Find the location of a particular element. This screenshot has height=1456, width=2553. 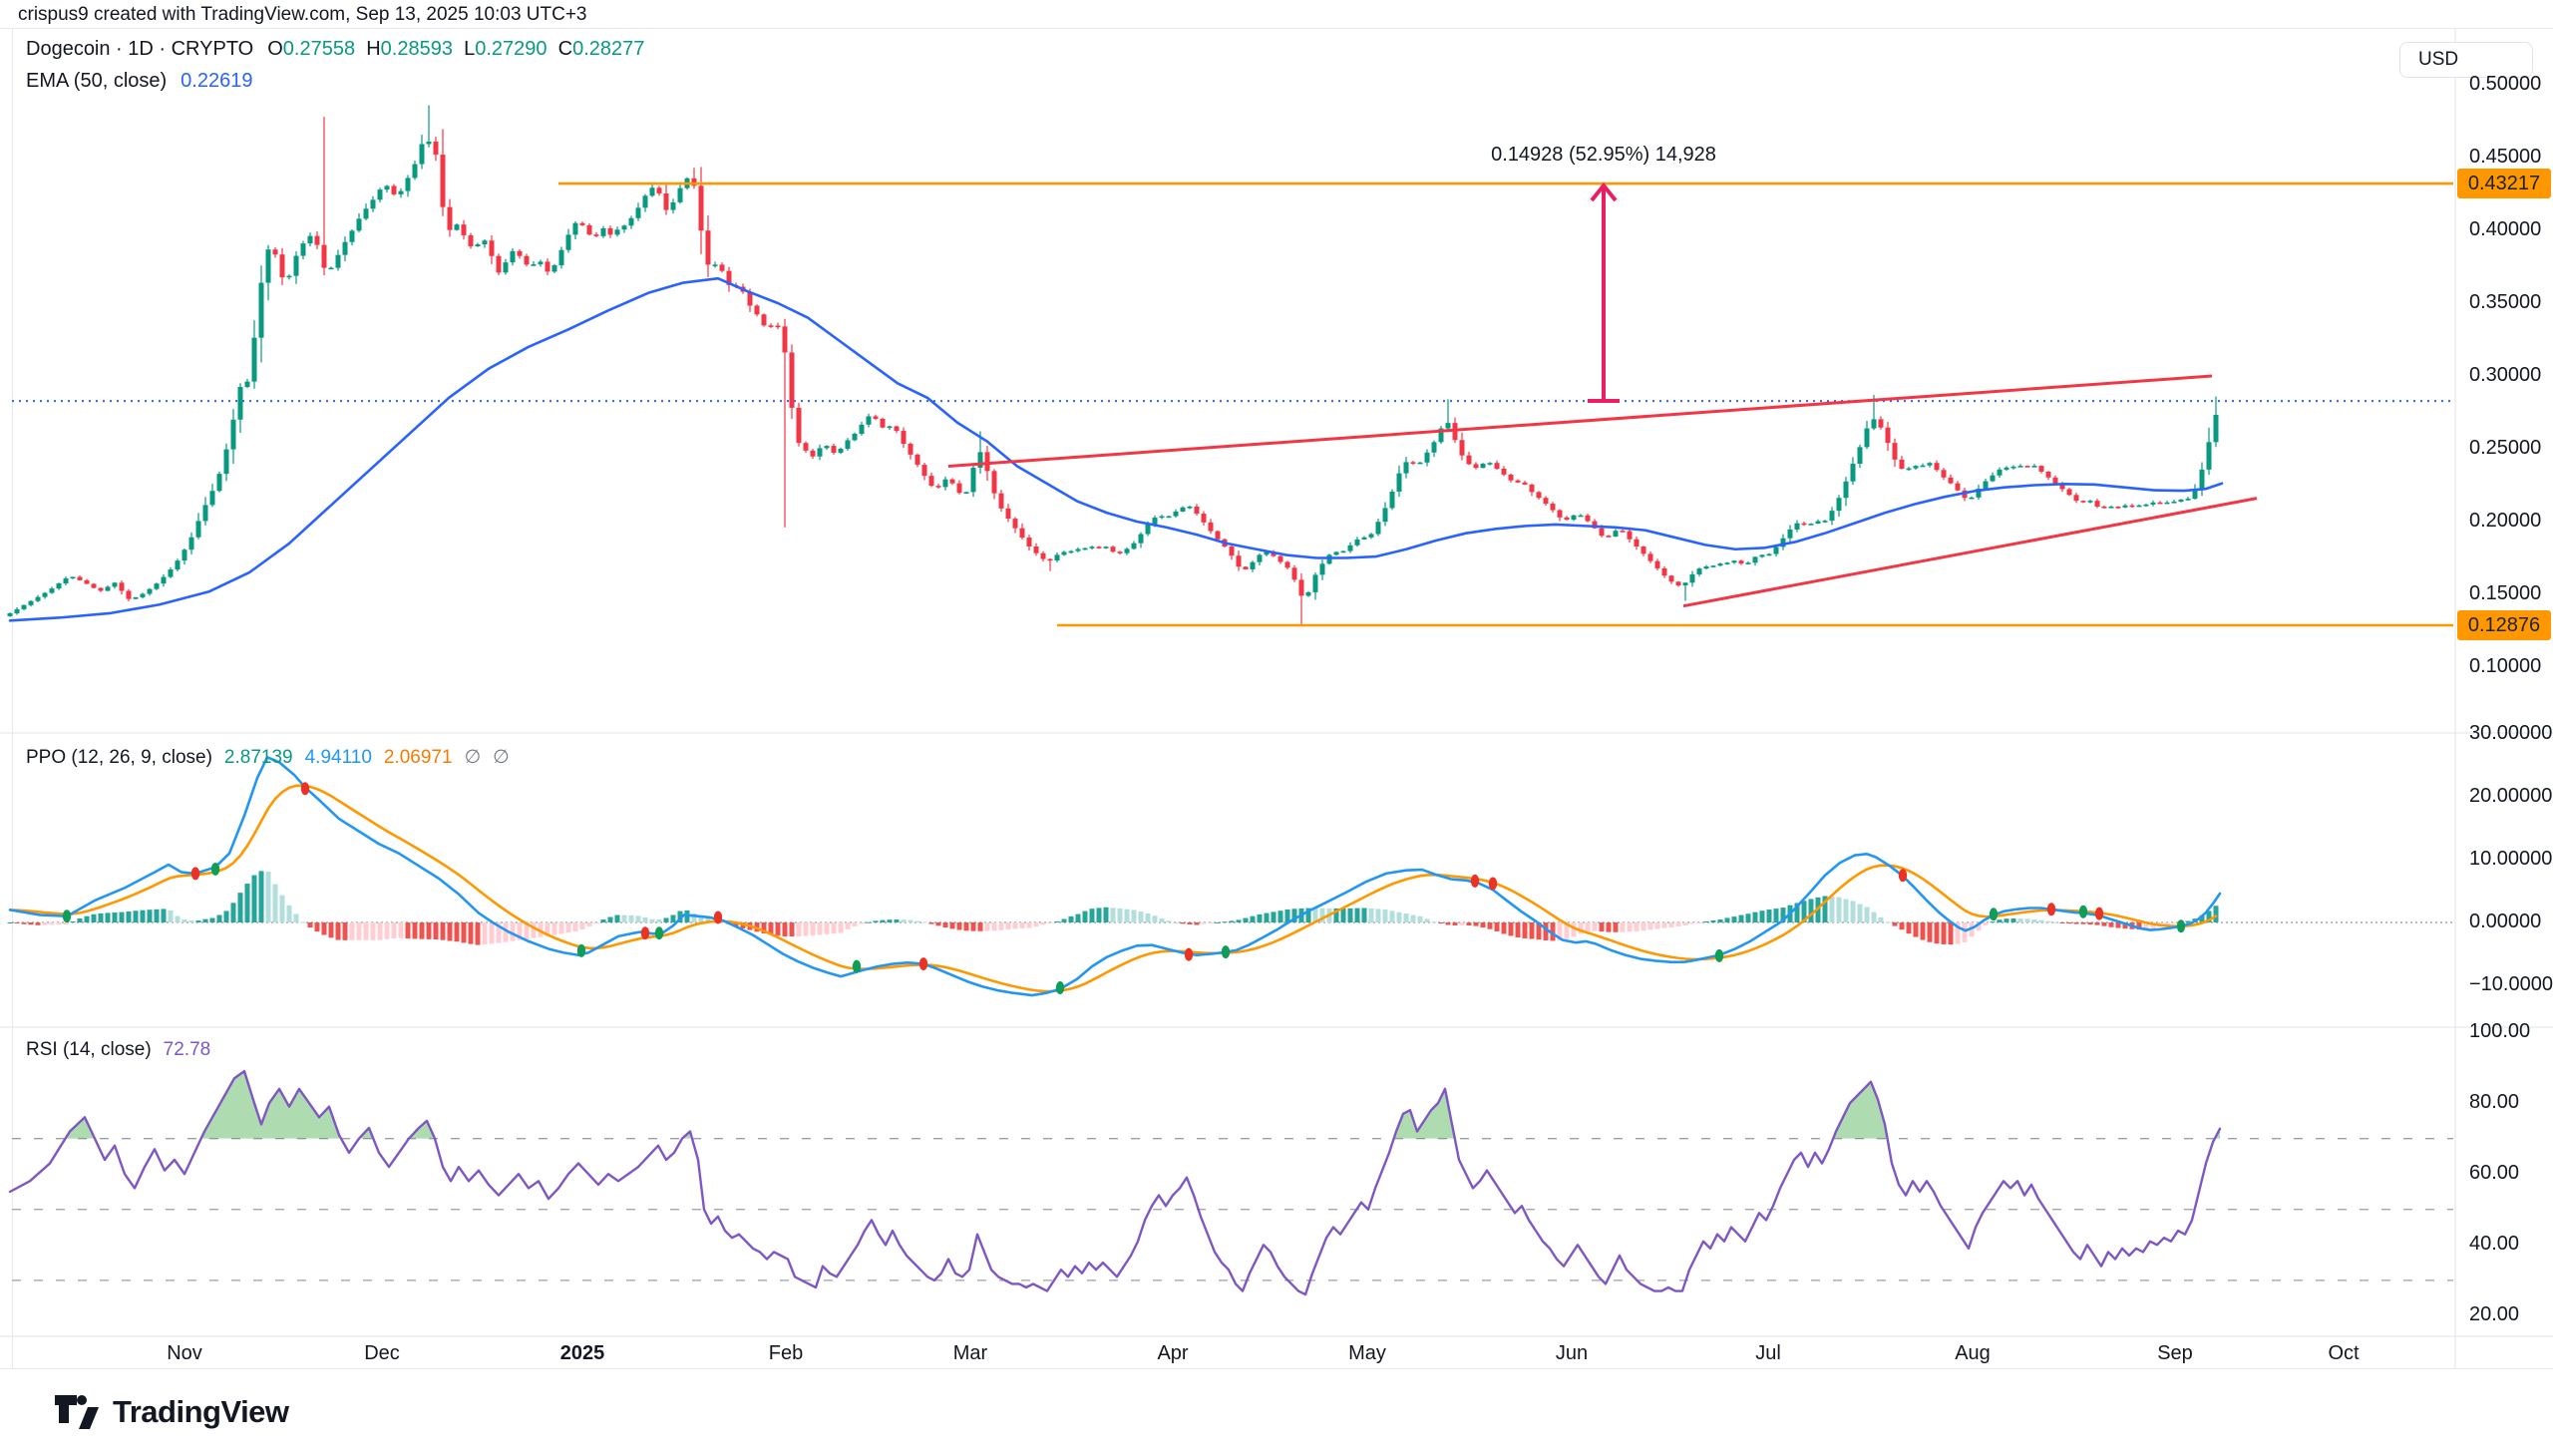

rsi-indicator-label: RSI (14, close) is located at coordinates (89, 1049).